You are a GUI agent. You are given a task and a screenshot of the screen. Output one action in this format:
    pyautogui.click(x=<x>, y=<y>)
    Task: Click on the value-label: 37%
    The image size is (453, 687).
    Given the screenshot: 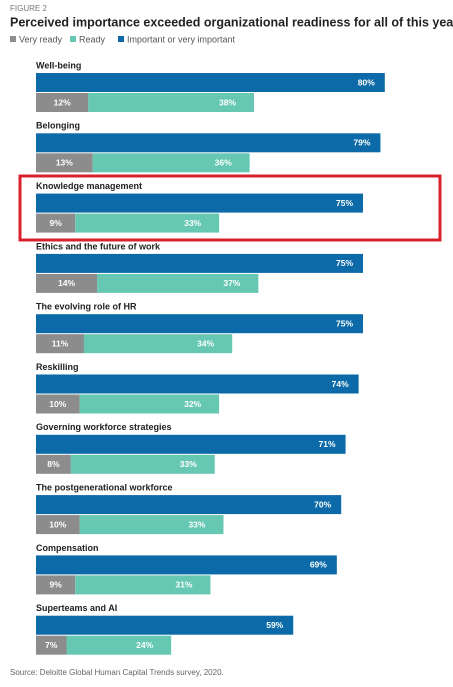 What is the action you would take?
    pyautogui.click(x=231, y=283)
    